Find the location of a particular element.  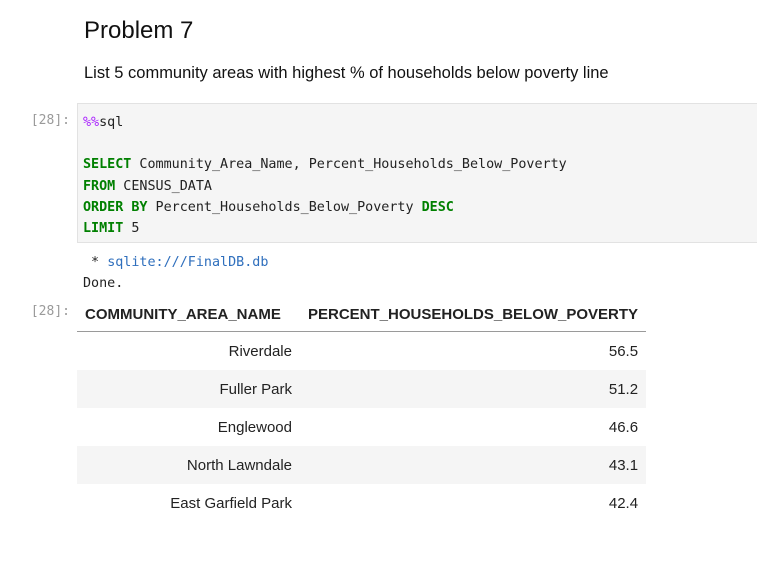

poverty-percent-cell: 43.1 is located at coordinates (473, 465).